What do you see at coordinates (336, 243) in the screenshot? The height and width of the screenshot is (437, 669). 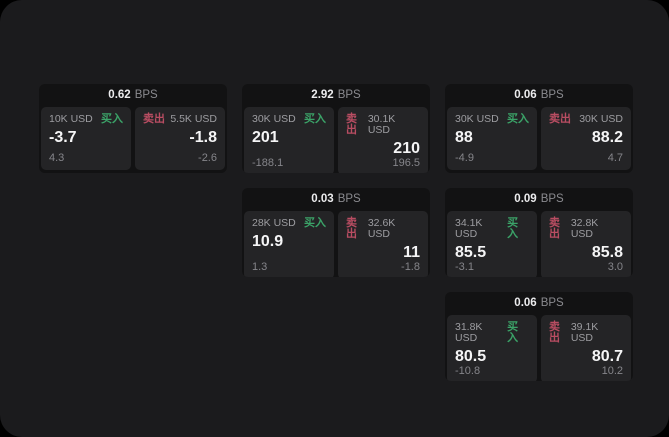 I see `panels: 28K USD 买入 10.9 1.3 卖出 32.6K USD 11 -1.8` at bounding box center [336, 243].